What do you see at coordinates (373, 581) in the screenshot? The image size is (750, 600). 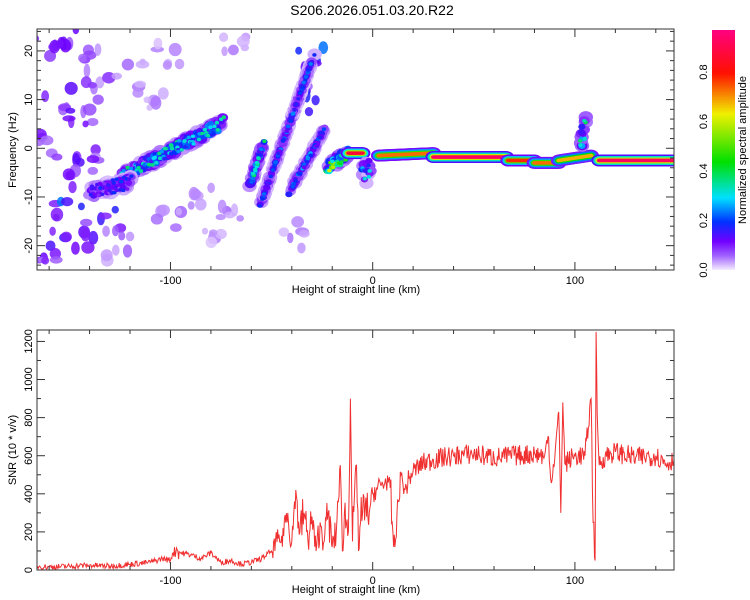 I see `x-tick-label: 0` at bounding box center [373, 581].